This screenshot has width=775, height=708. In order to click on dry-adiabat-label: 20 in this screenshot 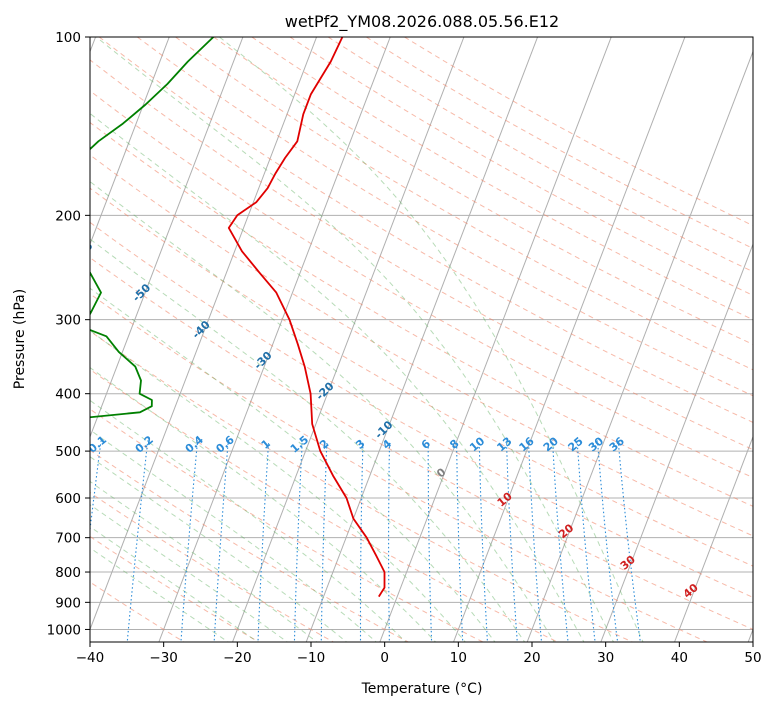, I will do `click(566, 531)`.